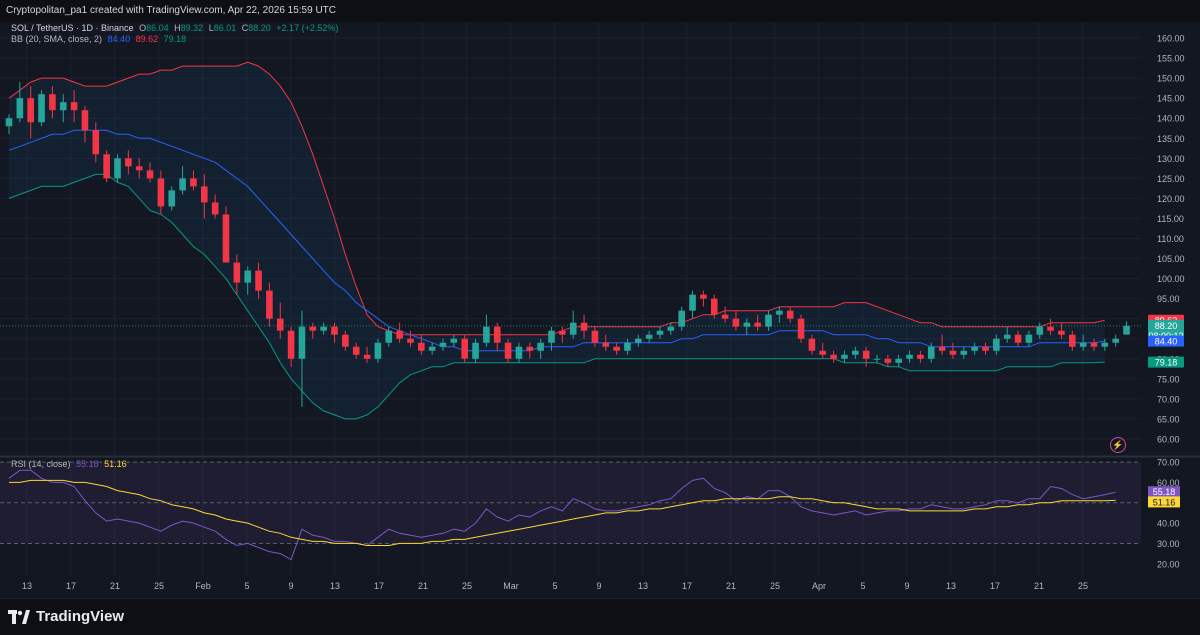  I want to click on price-tick-label: 95.00, so click(1168, 299).